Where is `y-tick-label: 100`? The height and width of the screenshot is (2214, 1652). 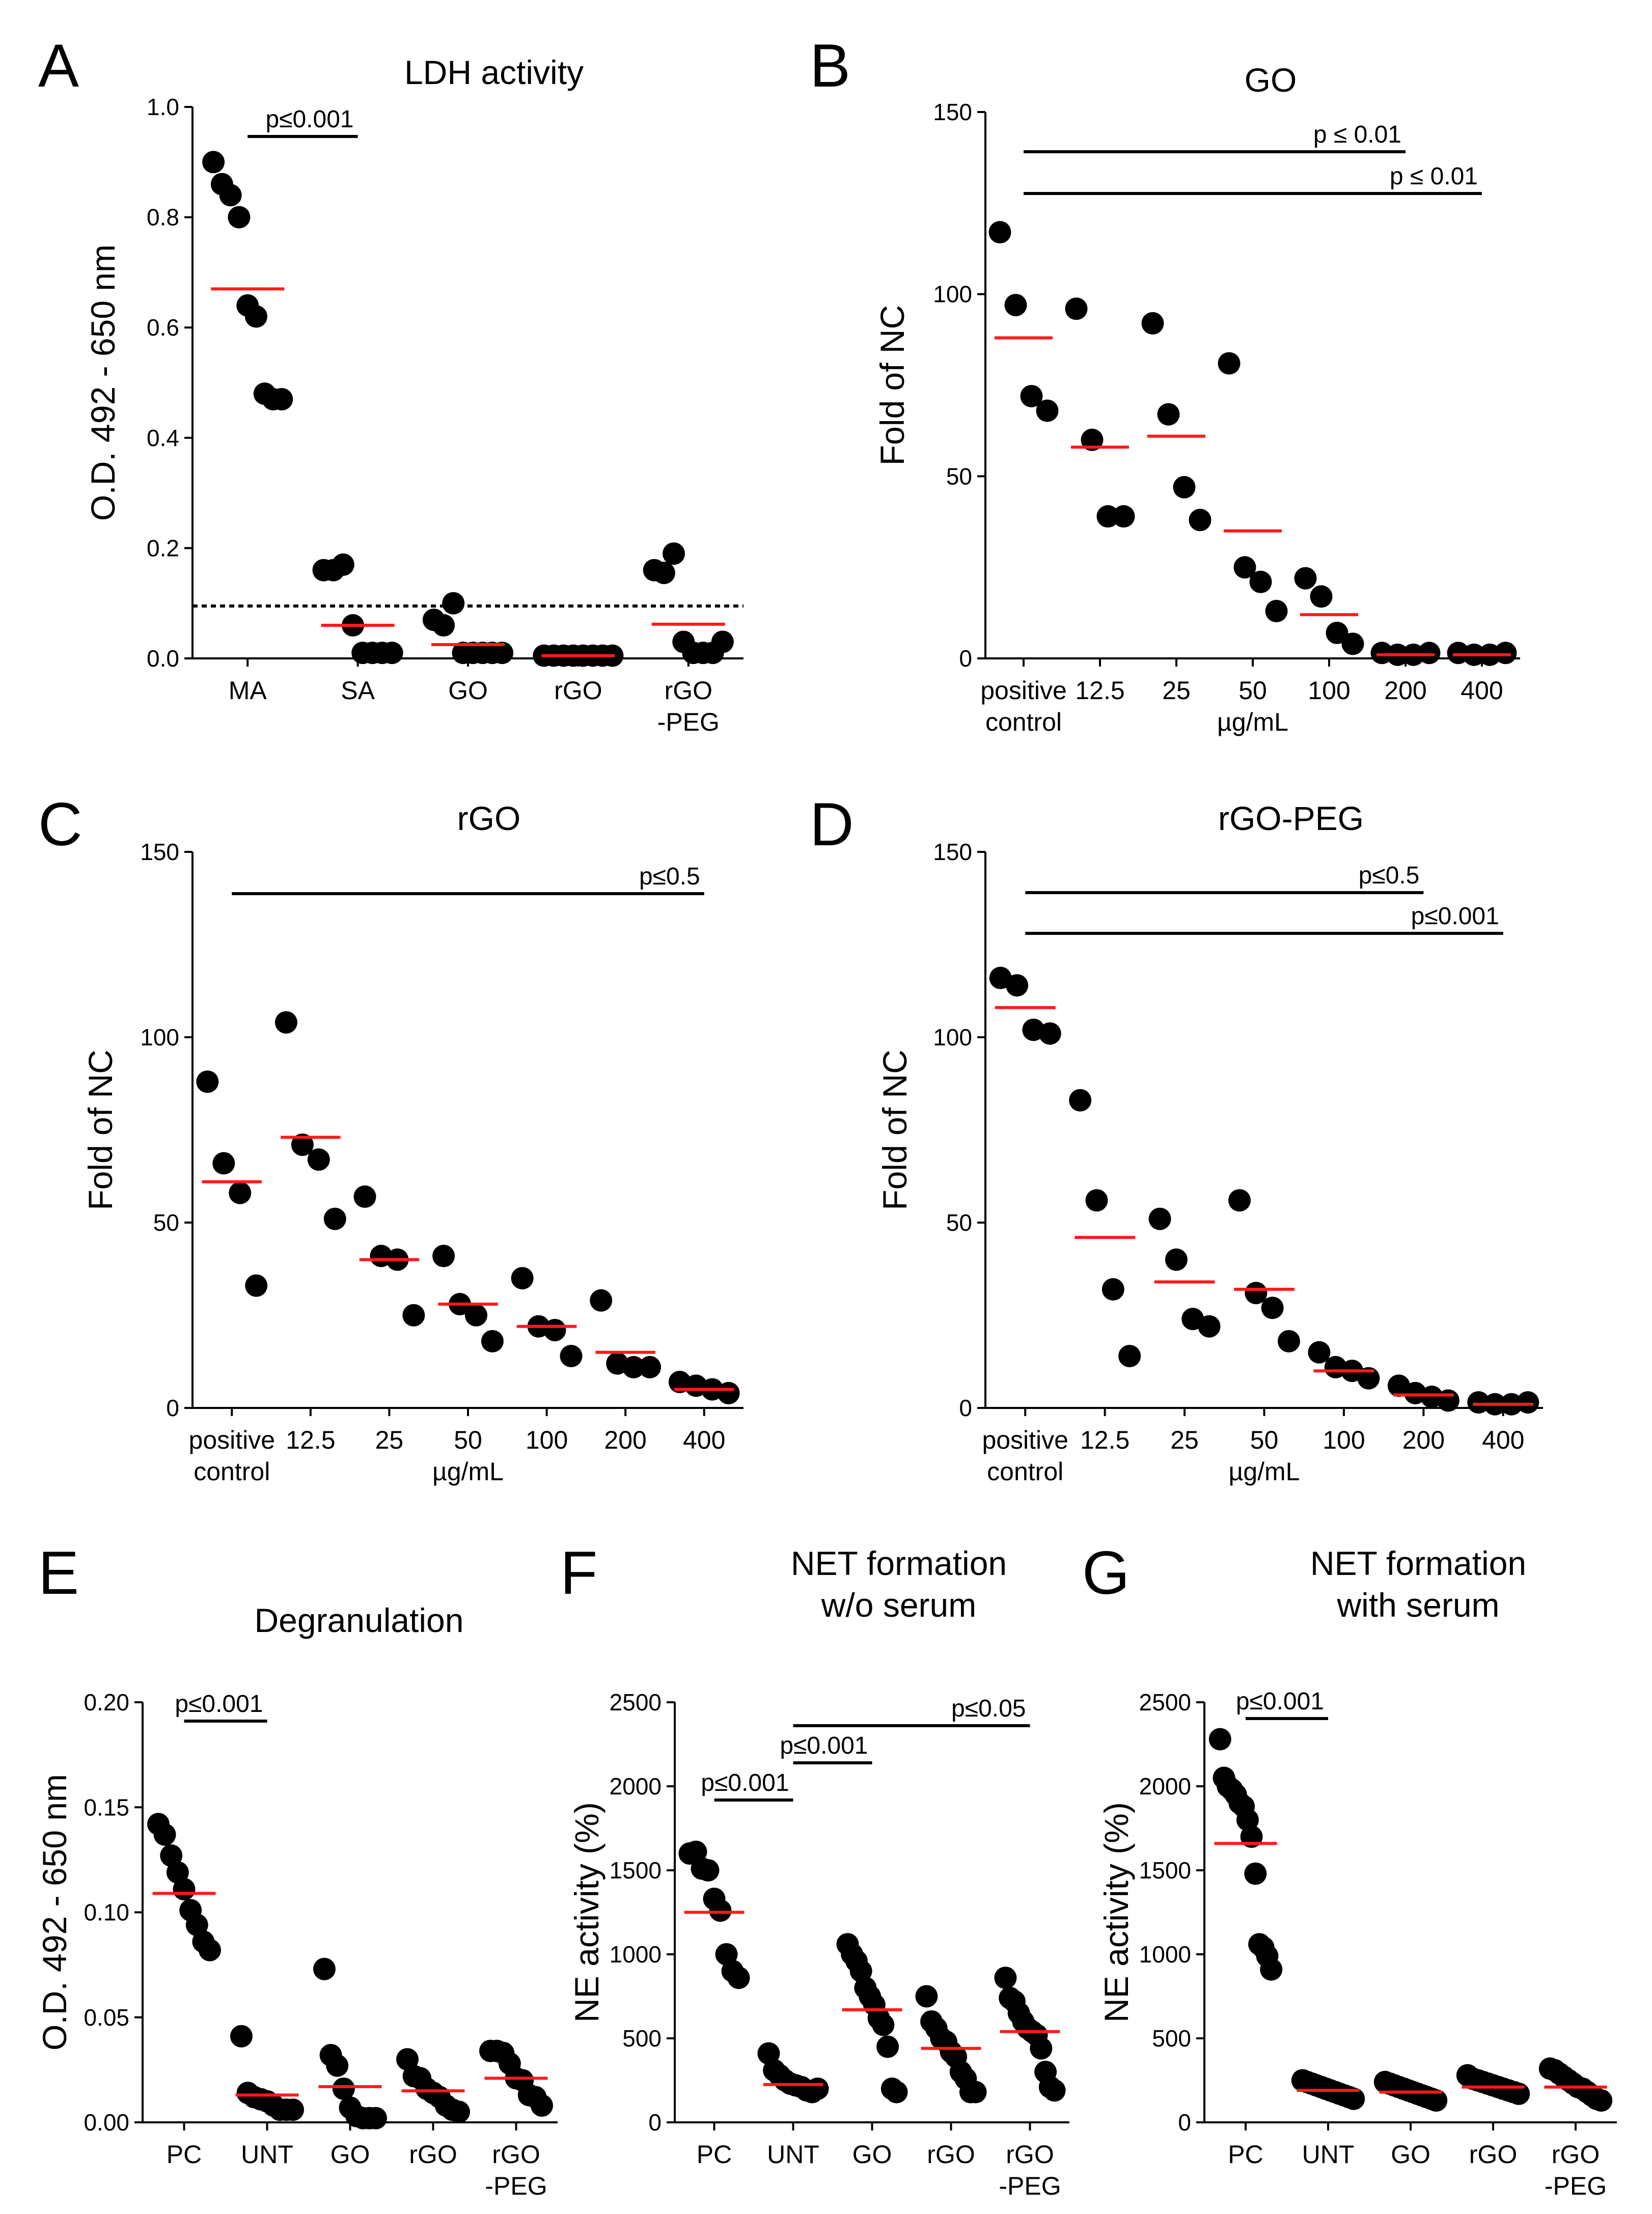 y-tick-label: 100 is located at coordinates (952, 294).